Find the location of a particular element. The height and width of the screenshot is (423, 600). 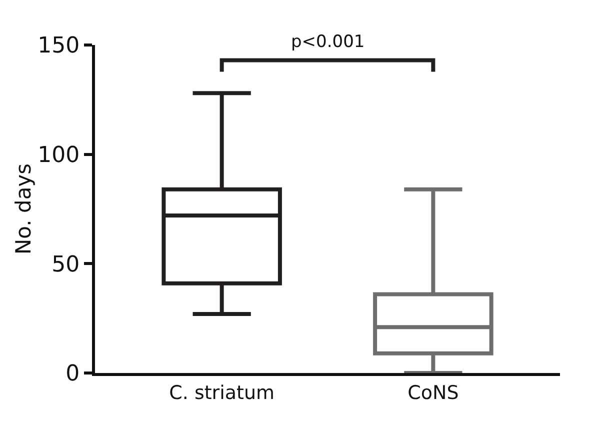

annotation: p<0.001 is located at coordinates (328, 42).